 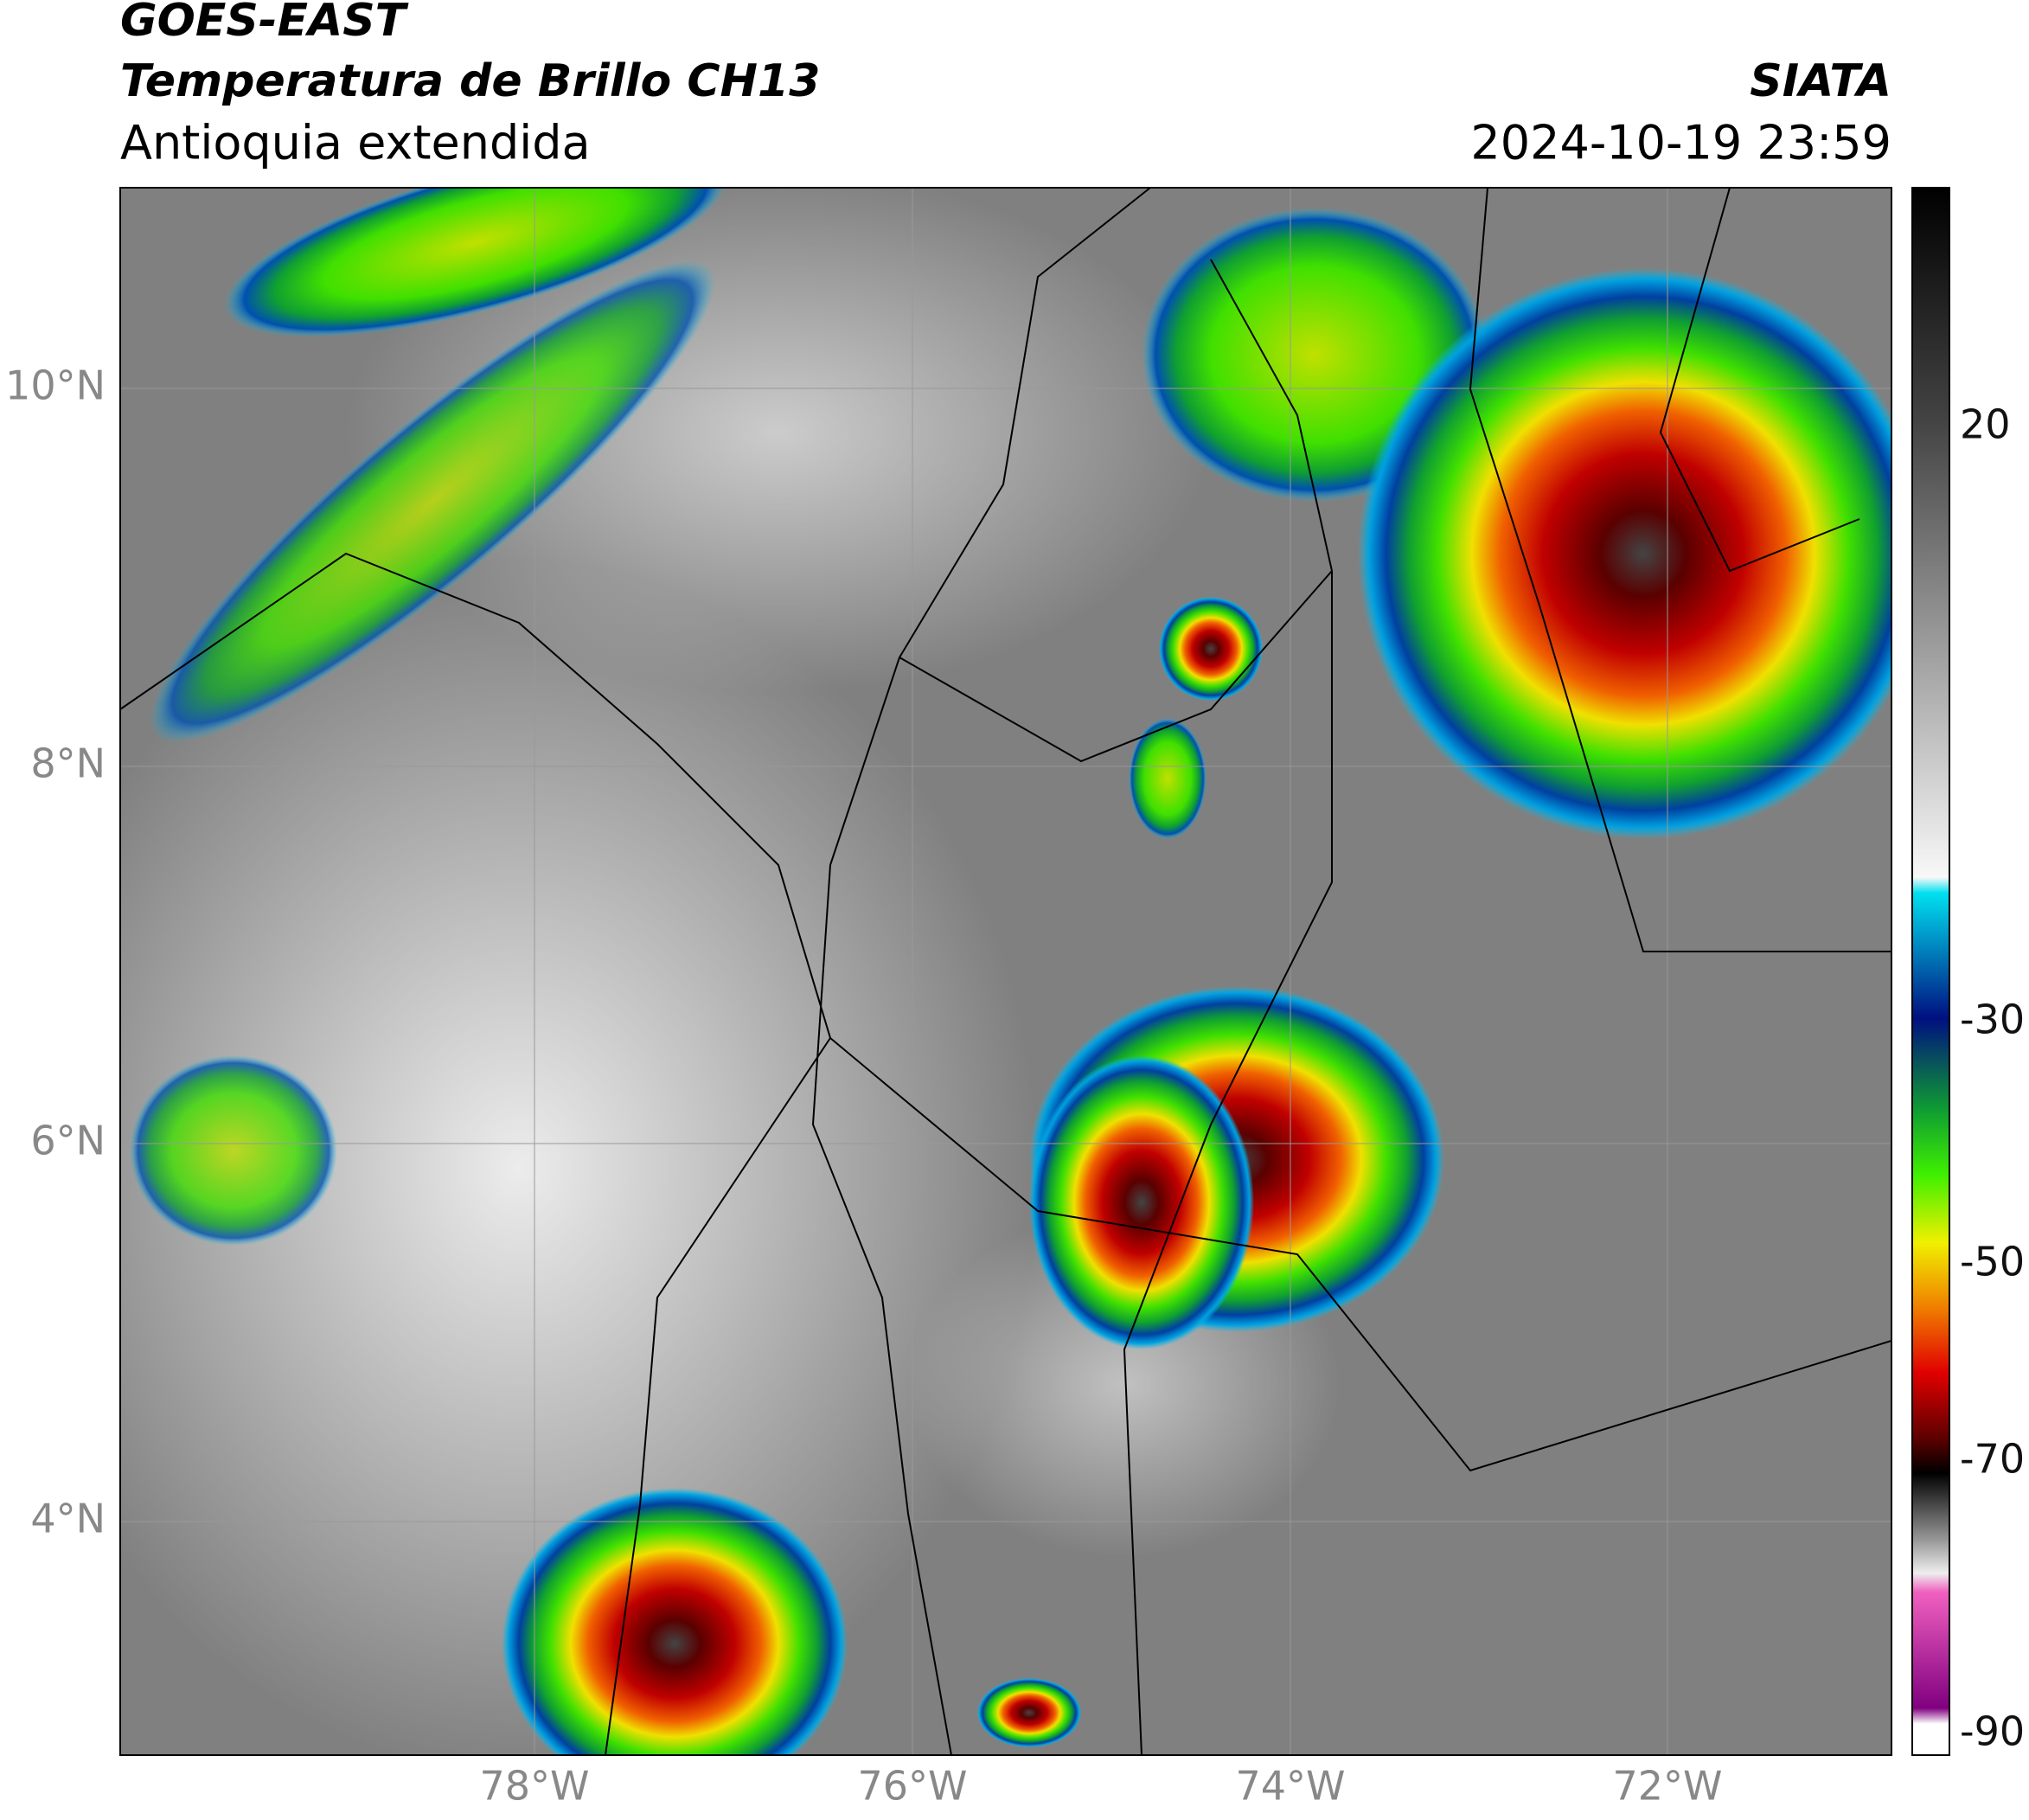 I want to click on lat-label: 10°N, so click(x=55, y=385).